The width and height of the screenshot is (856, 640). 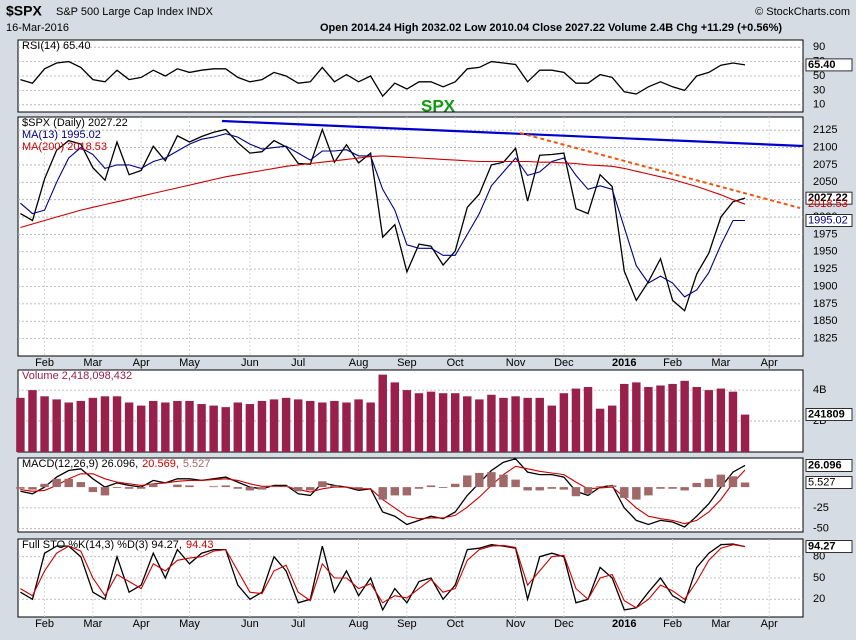 What do you see at coordinates (821, 529) in the screenshot?
I see `y-tick-label: -50` at bounding box center [821, 529].